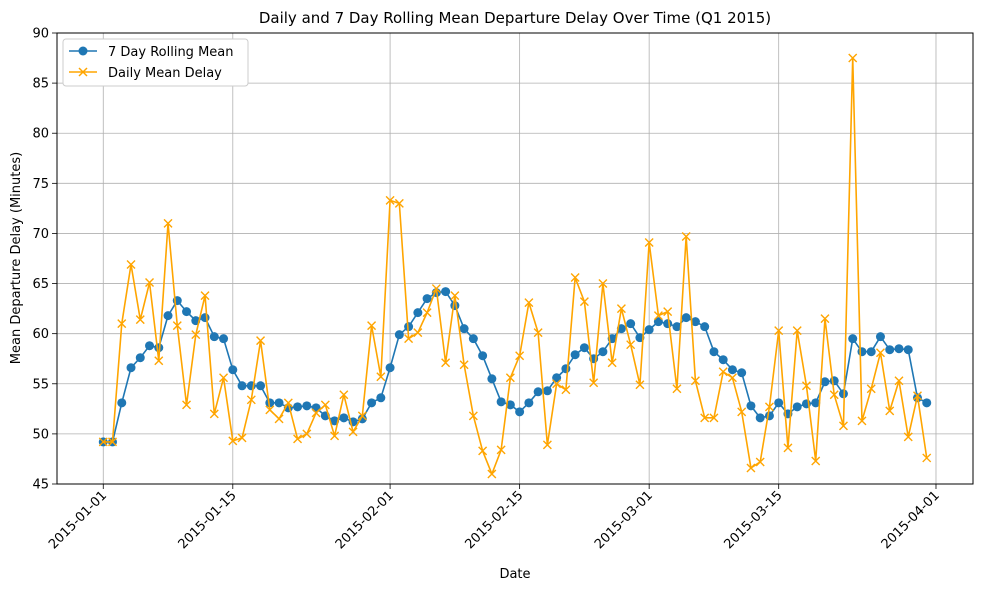  Describe the element at coordinates (165, 73) in the screenshot. I see `legend-label-daily: Daily Mean Delay` at that location.